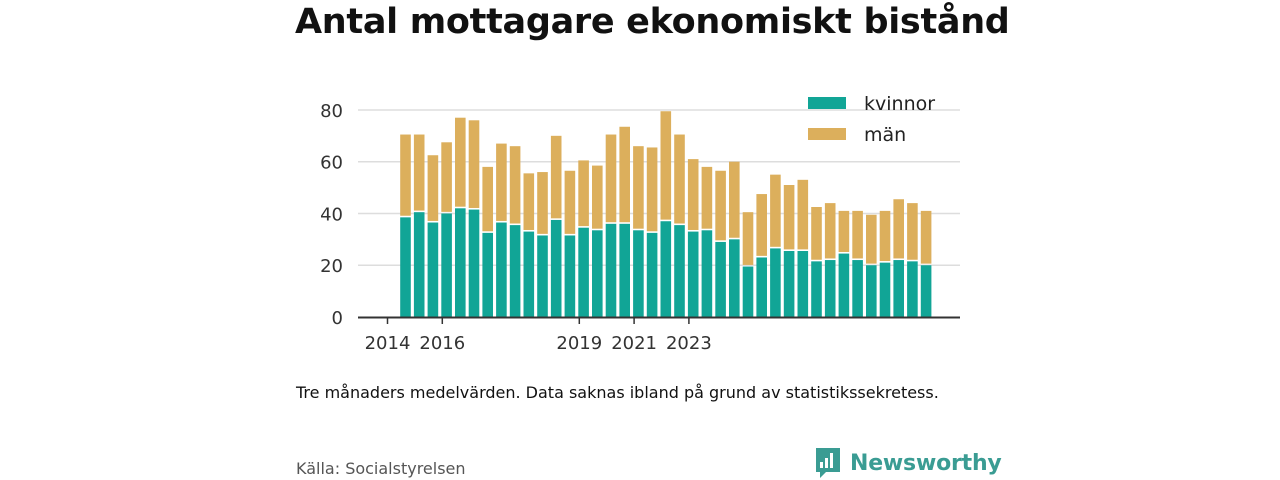 The height and width of the screenshot is (480, 1280). Describe the element at coordinates (337, 318) in the screenshot. I see `y-tick-label: 0` at that location.